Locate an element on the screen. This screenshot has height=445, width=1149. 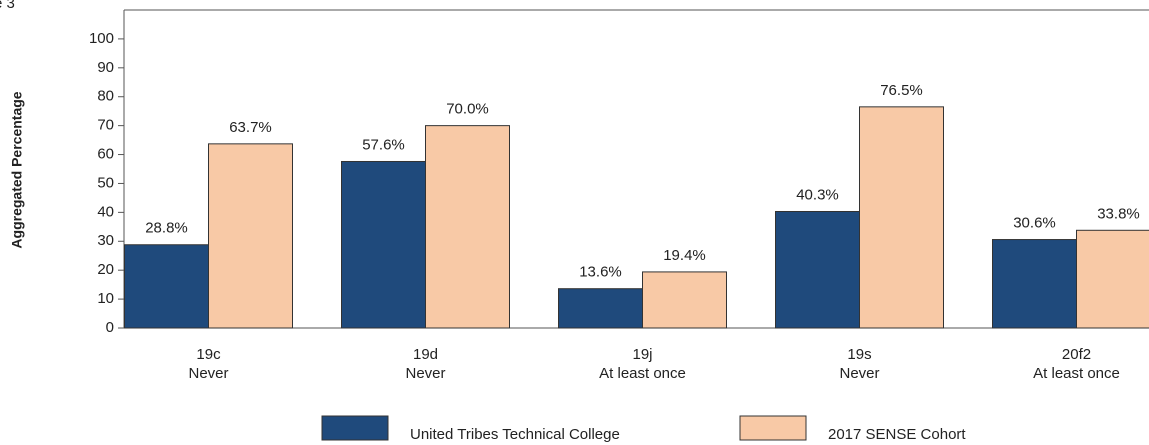
chart-title: e 3 is located at coordinates (7, 6).